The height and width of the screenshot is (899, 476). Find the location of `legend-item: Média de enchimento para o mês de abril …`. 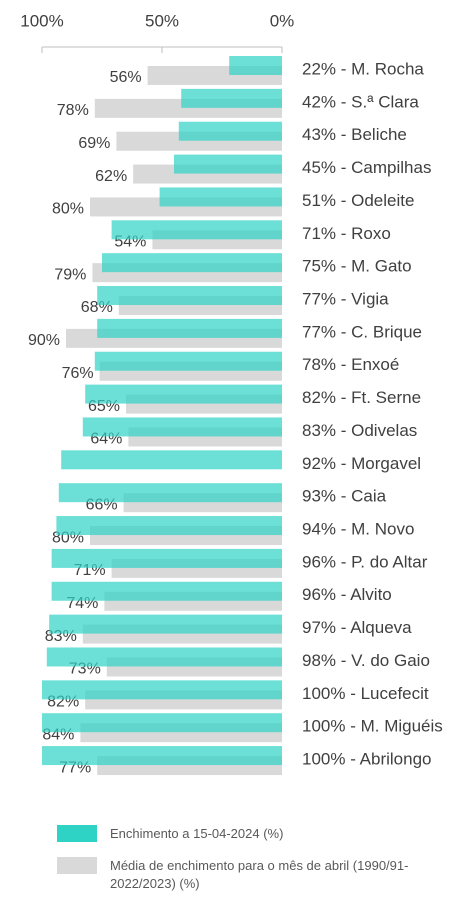

legend-item: Média de enchimento para o mês de abril … is located at coordinates (233, 875).